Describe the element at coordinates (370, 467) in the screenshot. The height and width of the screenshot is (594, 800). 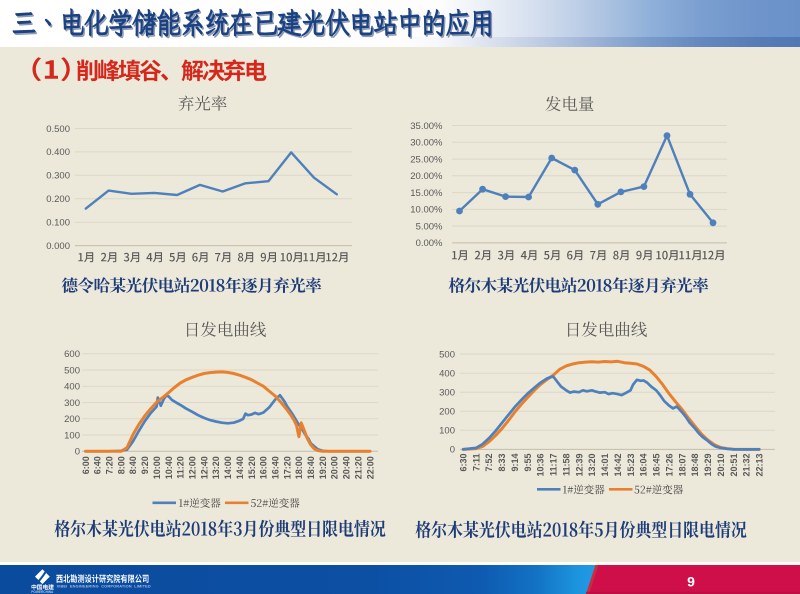
I see `svg-text: 22:00` at that location.